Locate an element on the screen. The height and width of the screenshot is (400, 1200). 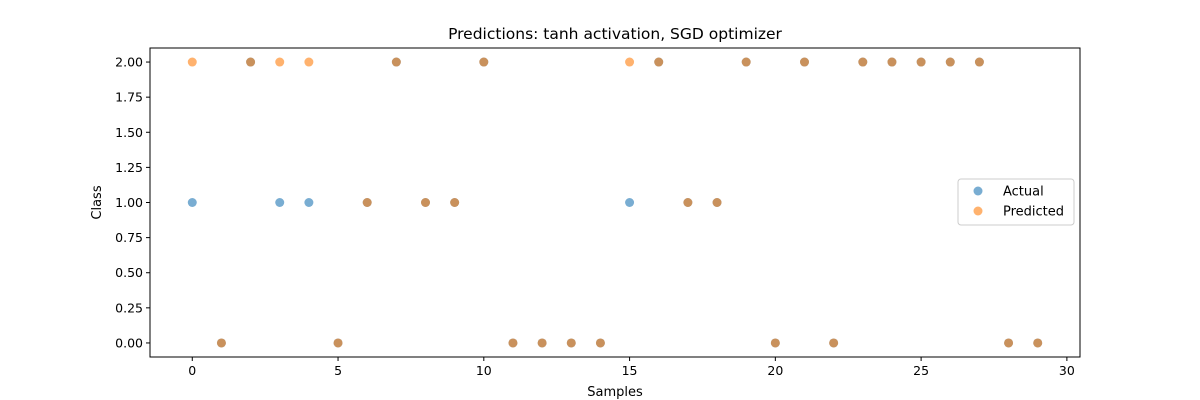
x-tick-label: 25 is located at coordinates (921, 370).